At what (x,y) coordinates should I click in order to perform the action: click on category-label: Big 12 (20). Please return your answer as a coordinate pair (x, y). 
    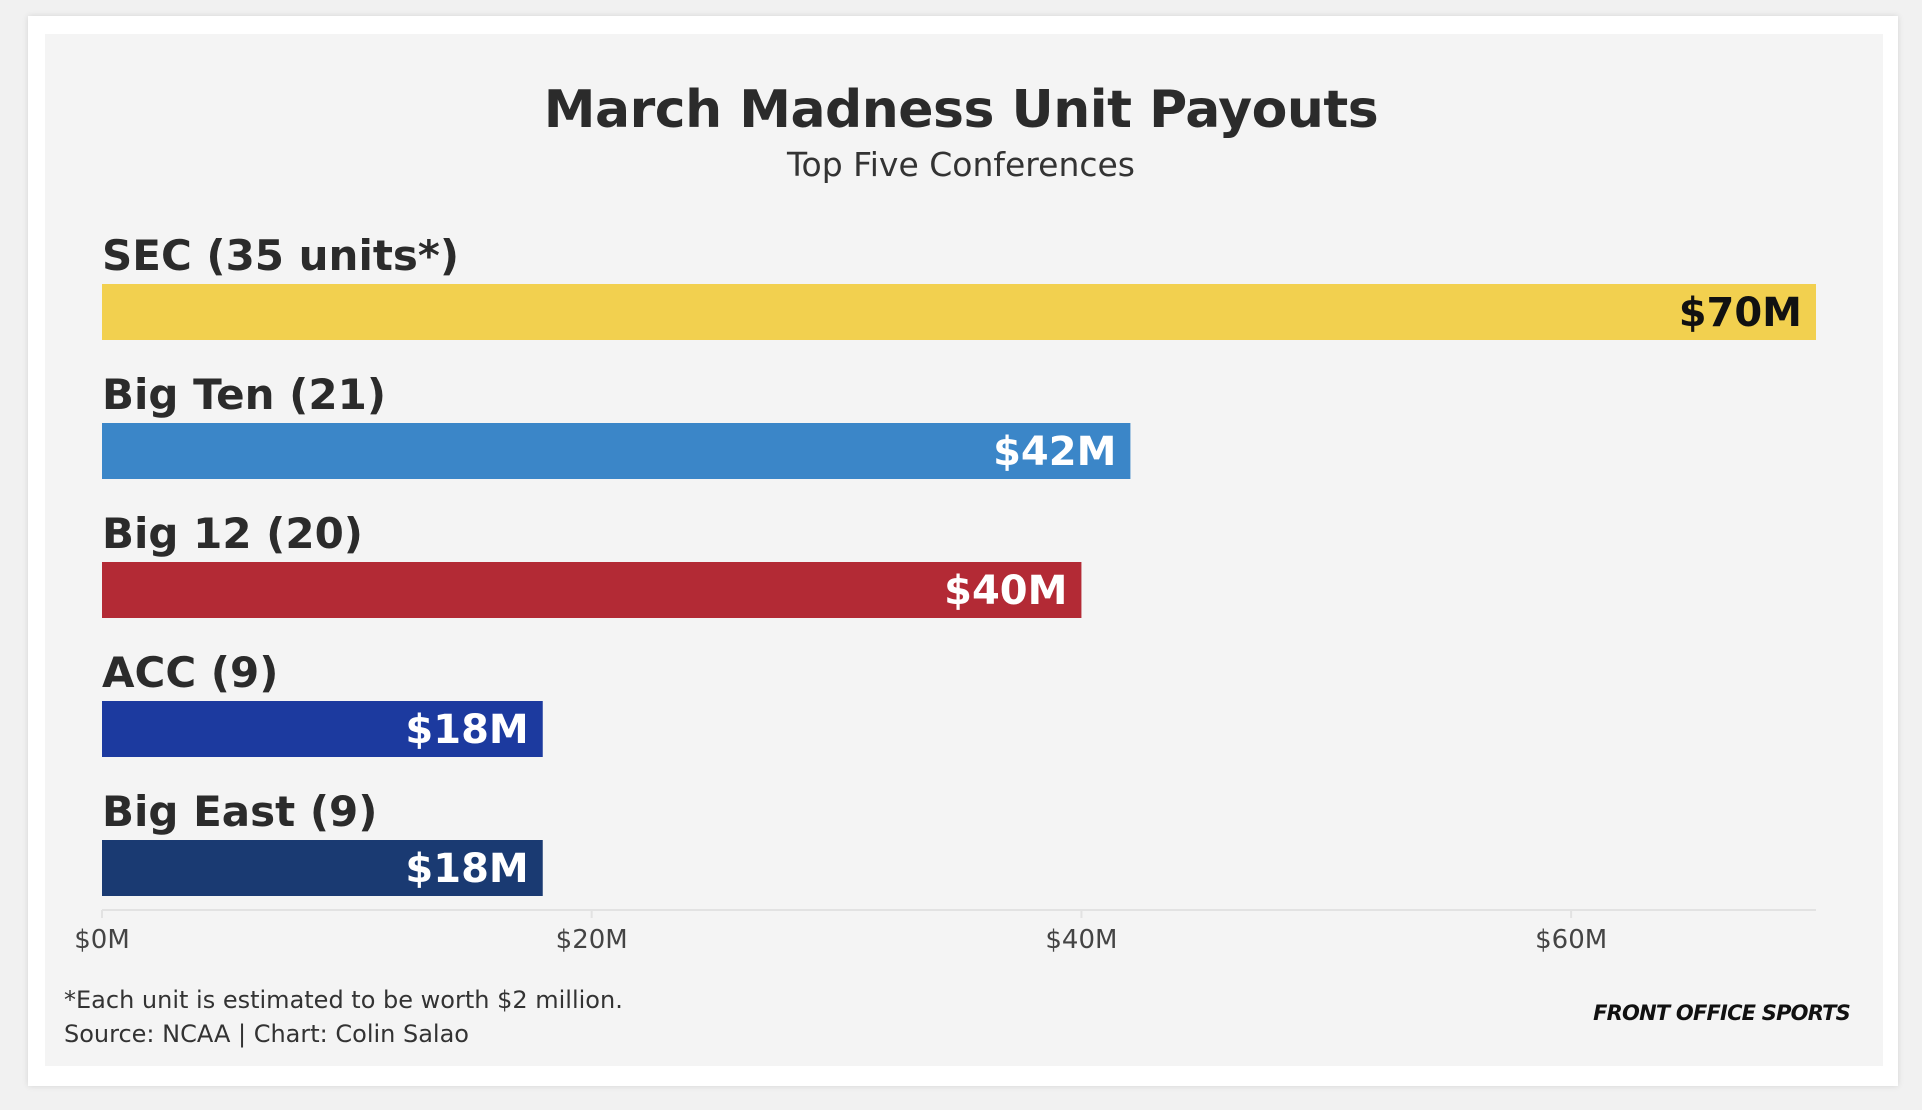
    Looking at the image, I should click on (232, 533).